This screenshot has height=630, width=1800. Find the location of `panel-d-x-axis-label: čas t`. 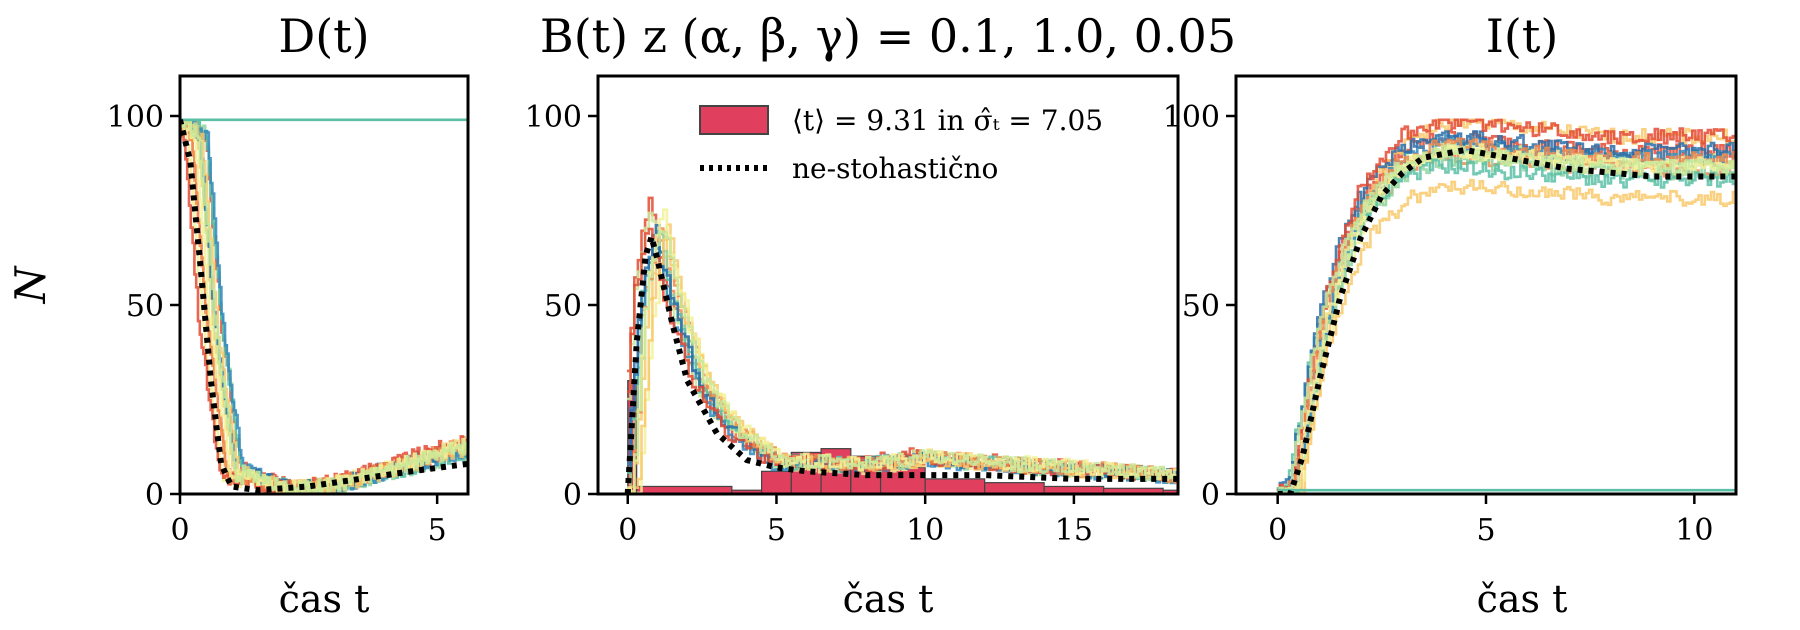

panel-d-x-axis-label: čas t is located at coordinates (324, 599).